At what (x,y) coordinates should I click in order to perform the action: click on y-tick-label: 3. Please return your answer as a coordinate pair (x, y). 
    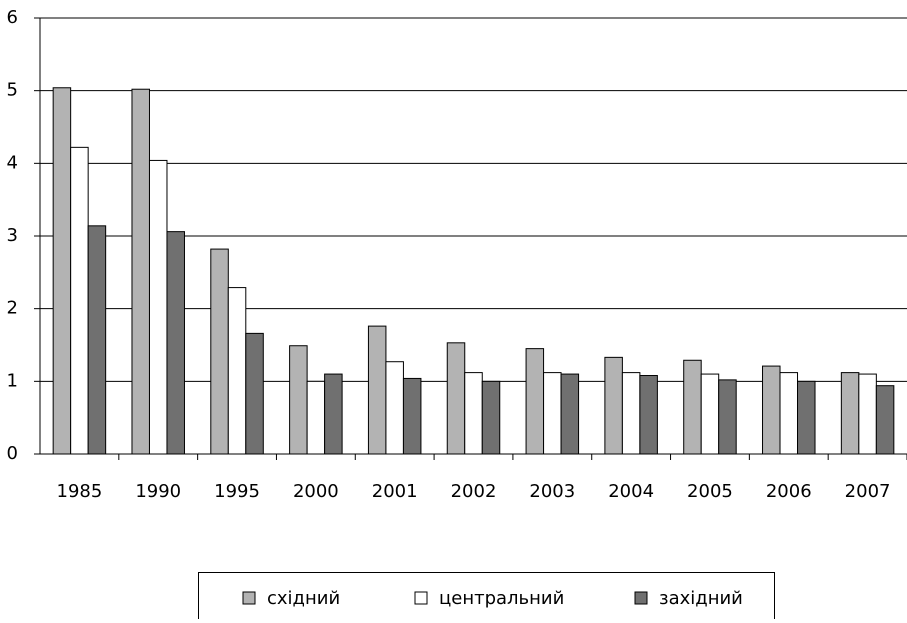
    Looking at the image, I should click on (12, 235).